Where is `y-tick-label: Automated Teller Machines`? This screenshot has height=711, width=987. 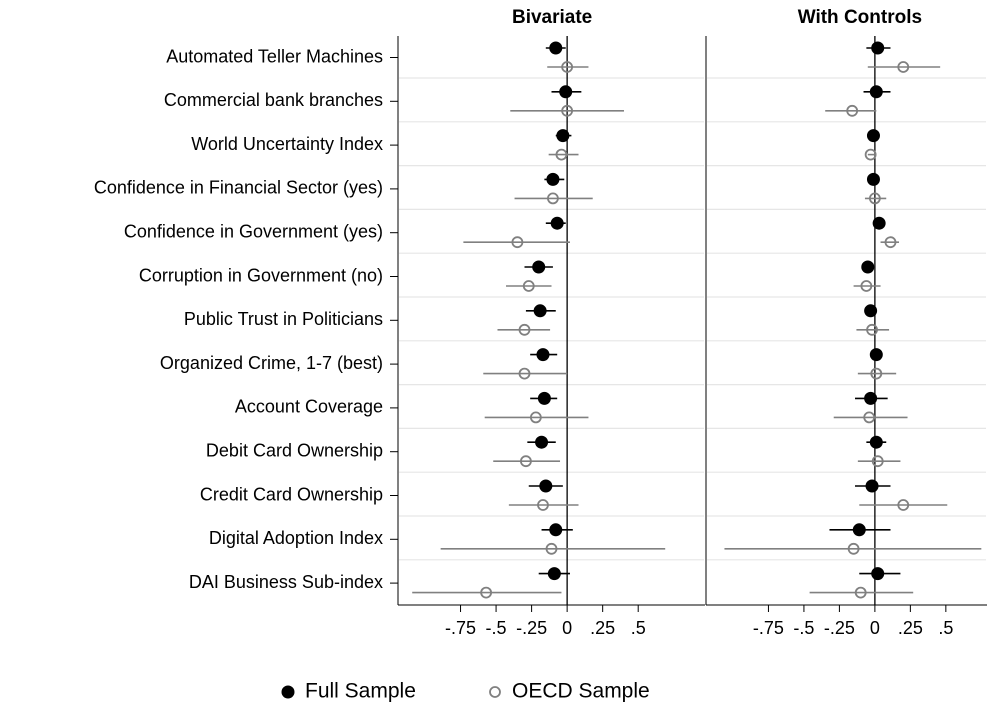
y-tick-label: Automated Teller Machines is located at coordinates (274, 56).